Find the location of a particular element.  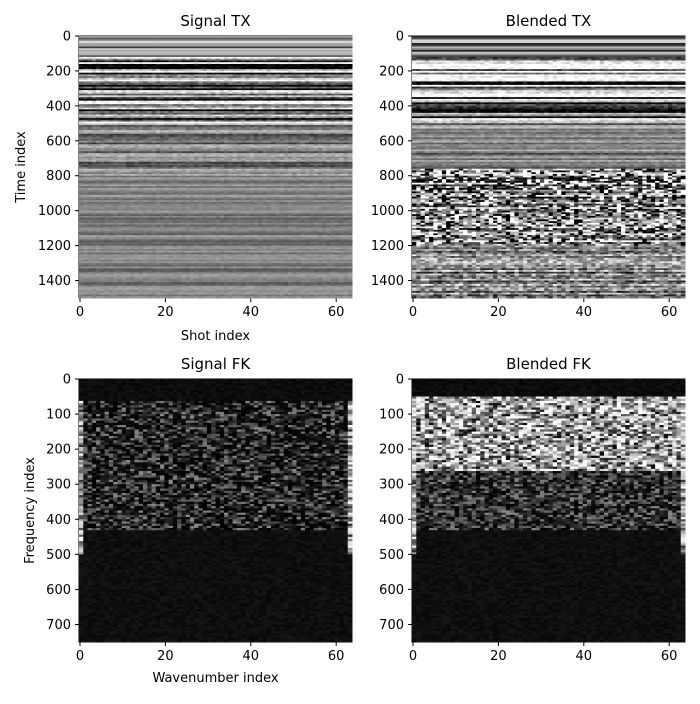

panel-title: Signal TX is located at coordinates (215, 21).